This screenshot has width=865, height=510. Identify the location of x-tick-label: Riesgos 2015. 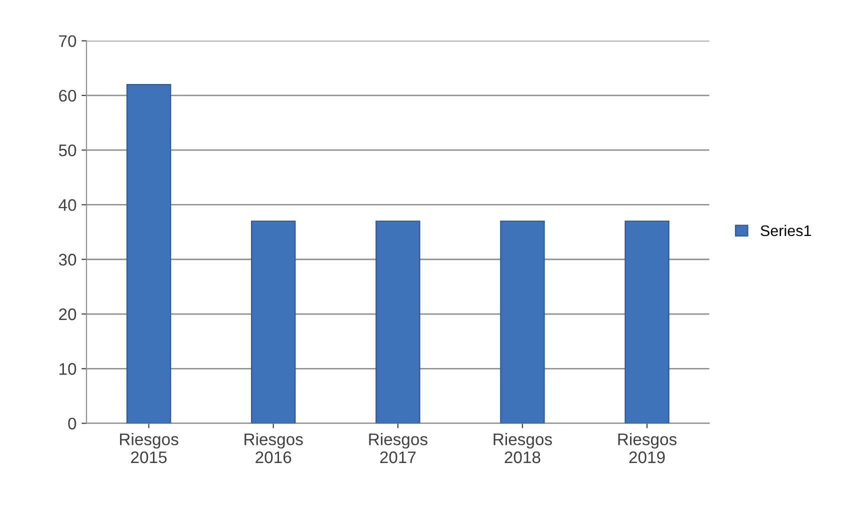
(149, 448).